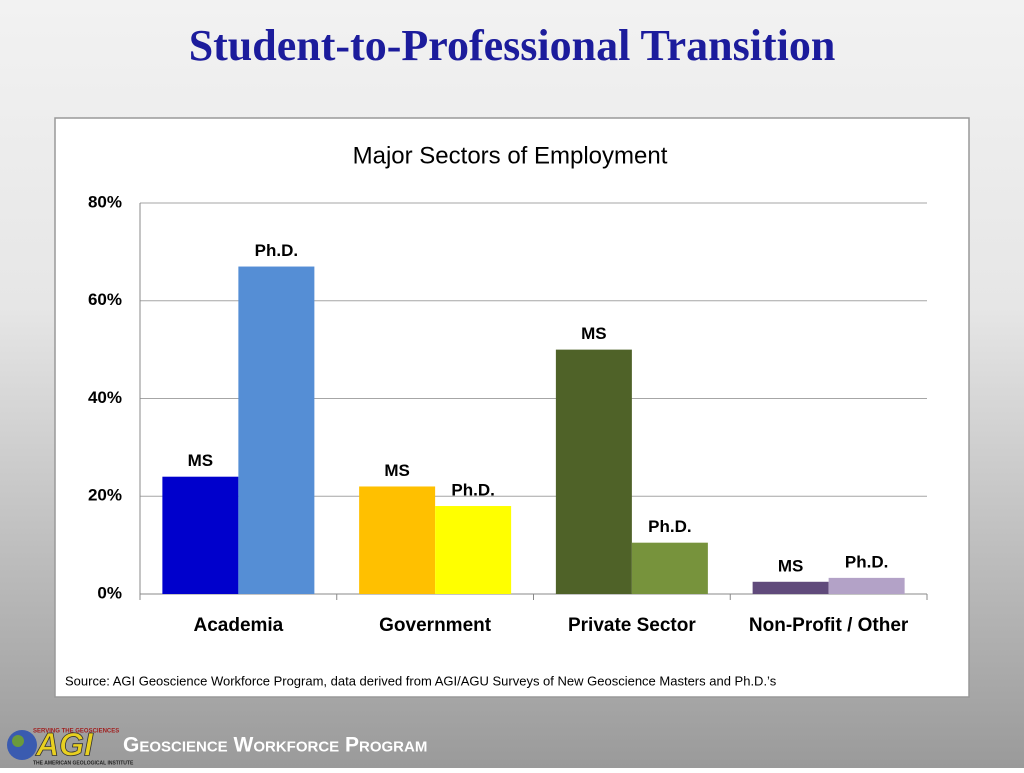 The height and width of the screenshot is (773, 1024). I want to click on y-tick-label: 80%, so click(105, 201).